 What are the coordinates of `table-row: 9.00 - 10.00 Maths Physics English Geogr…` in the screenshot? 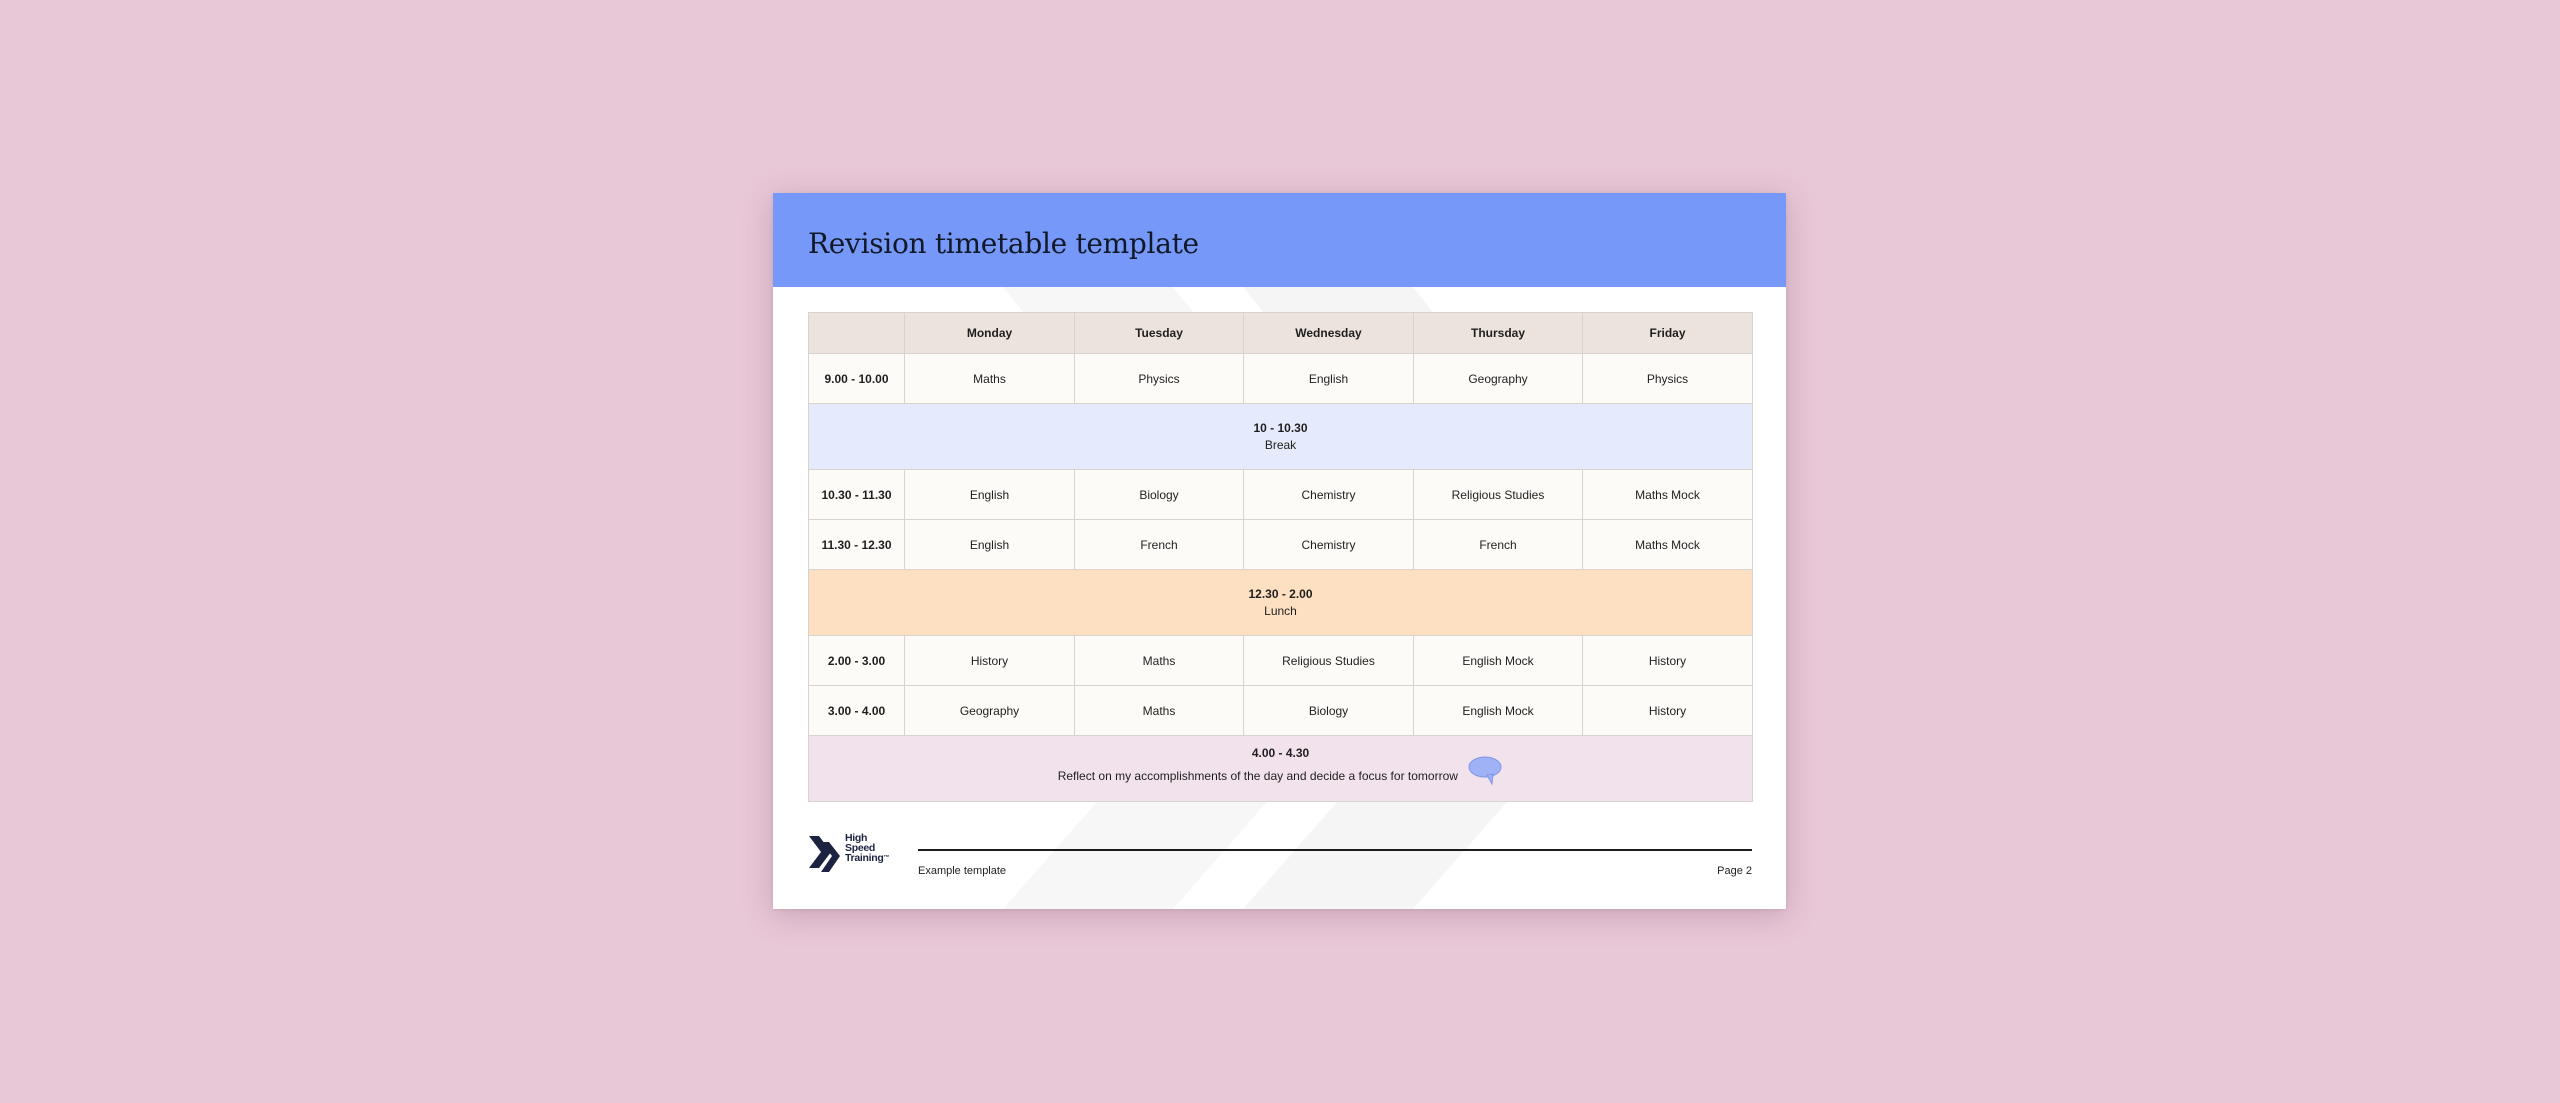 It's located at (1280, 378).